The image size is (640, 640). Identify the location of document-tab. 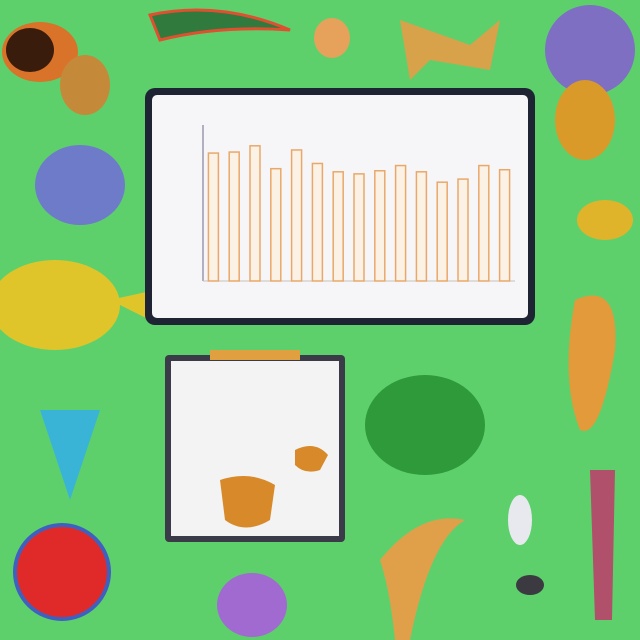
(255, 355).